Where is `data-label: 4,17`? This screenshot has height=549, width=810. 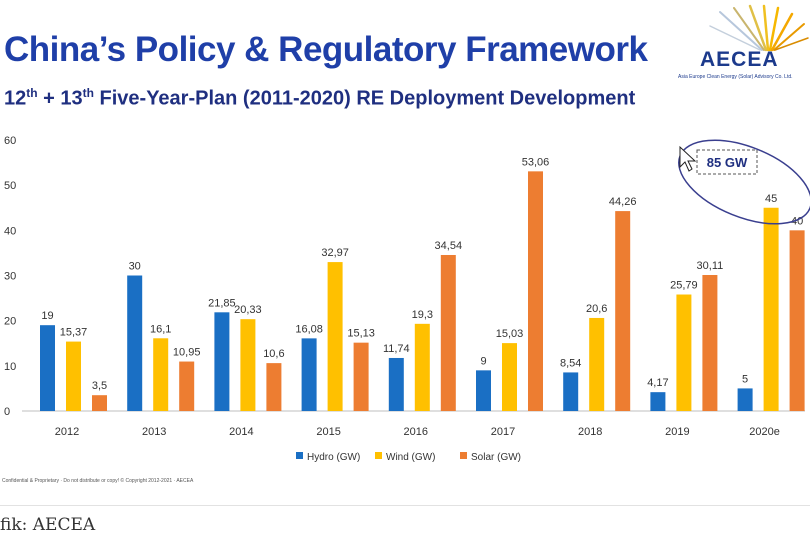
data-label: 4,17 is located at coordinates (657, 383).